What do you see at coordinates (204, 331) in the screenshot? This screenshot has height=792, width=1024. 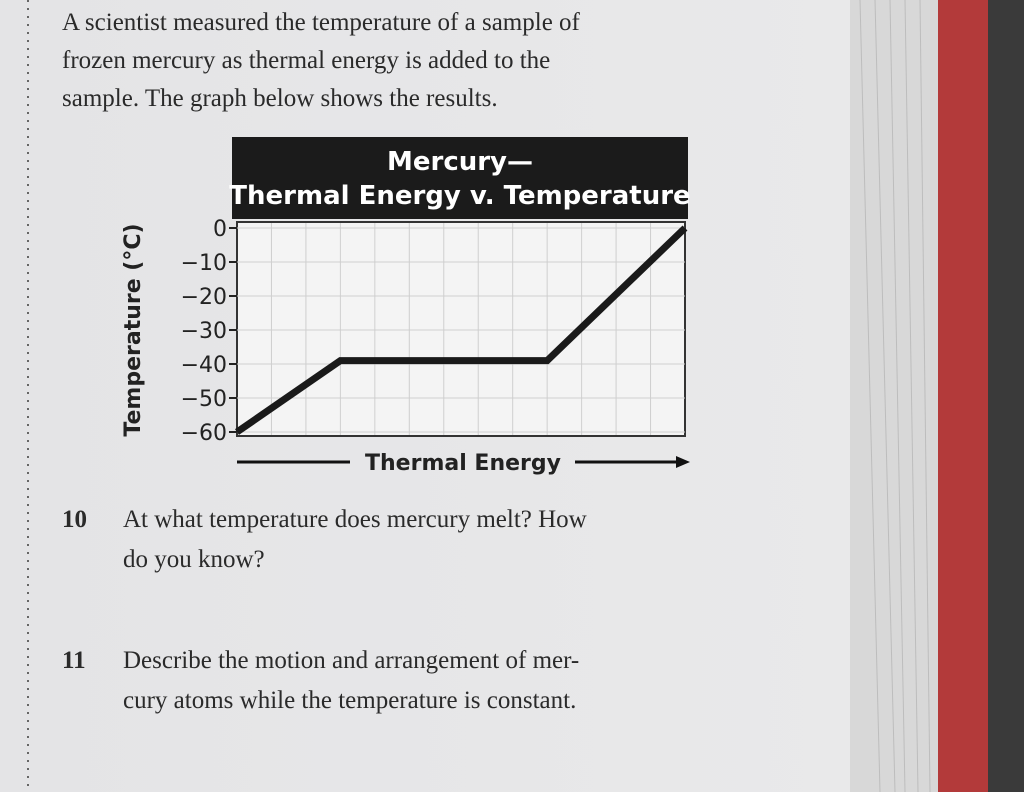 I see `y-tick-label: −30` at bounding box center [204, 331].